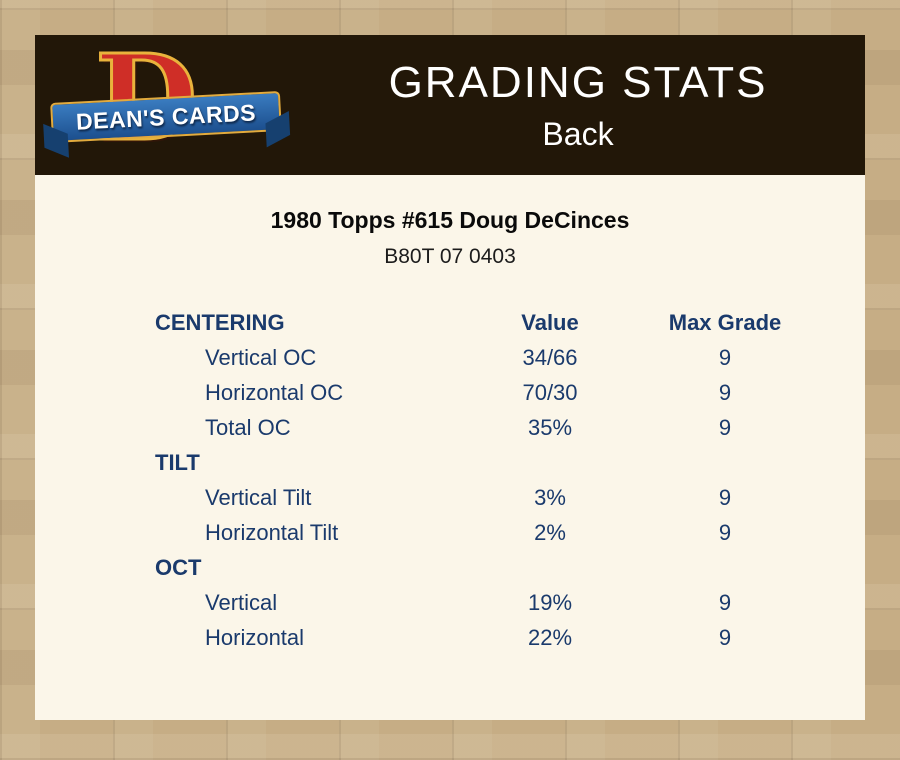 This screenshot has width=900, height=760. I want to click on logo-banner-ribbon: DEAN'S CARDS, so click(166, 117).